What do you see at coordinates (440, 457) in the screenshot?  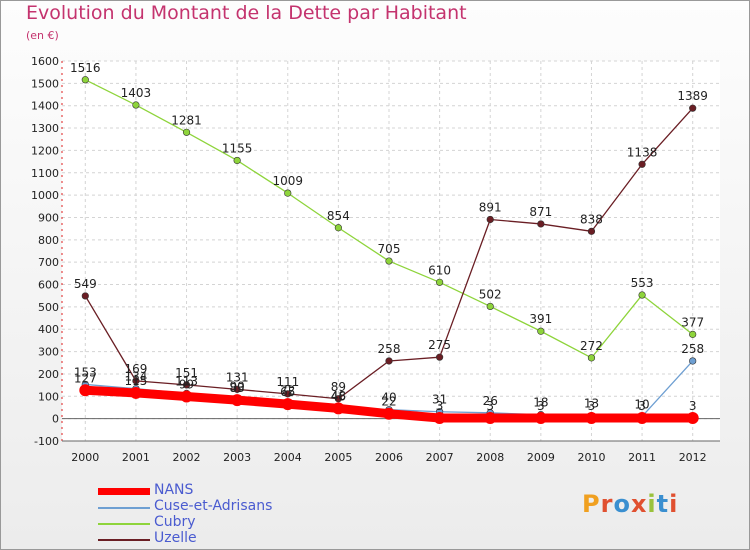 I see `x-tick-label: 2007` at bounding box center [440, 457].